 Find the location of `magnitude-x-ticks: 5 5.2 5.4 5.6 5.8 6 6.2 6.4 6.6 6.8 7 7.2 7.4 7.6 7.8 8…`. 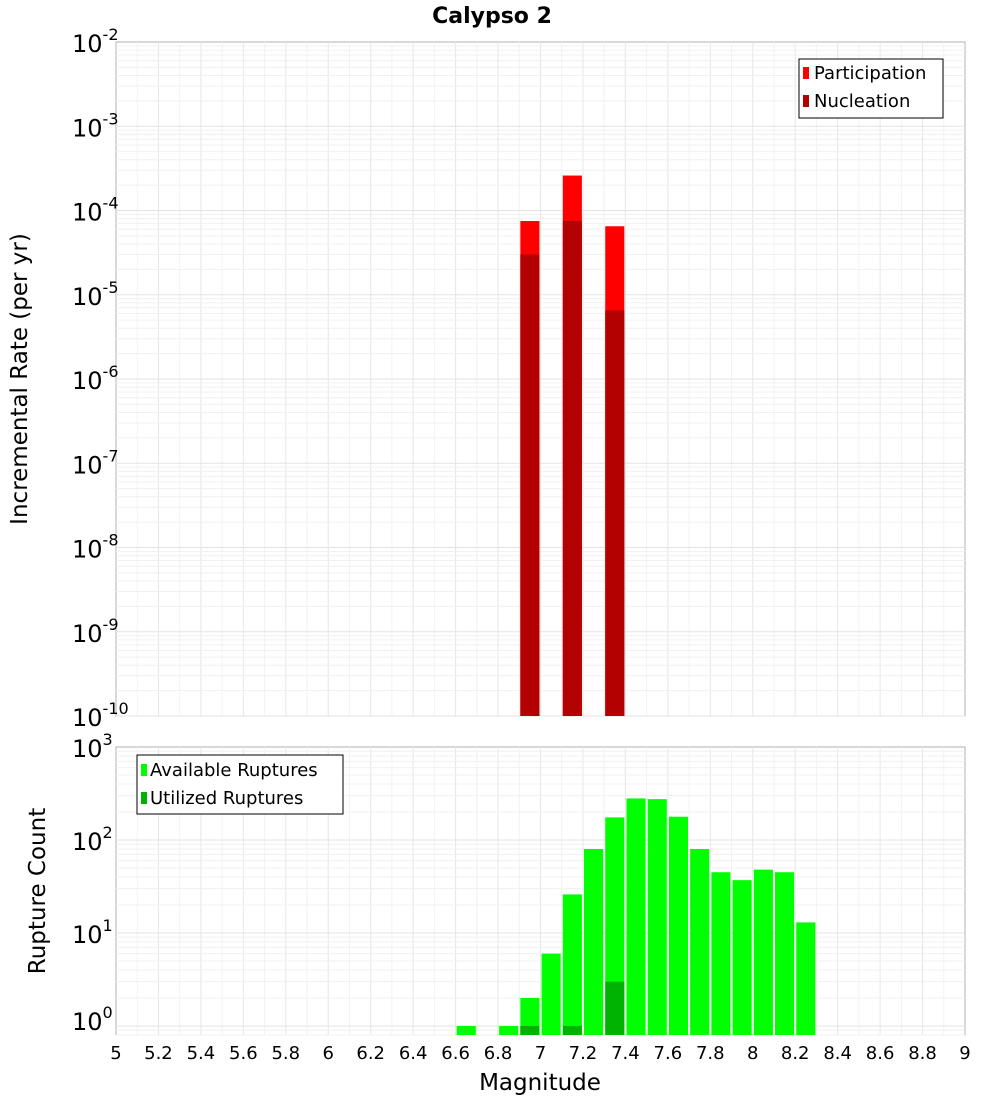

magnitude-x-ticks: 5 5.2 5.4 5.6 5.8 6 6.2 6.4 6.6 6.8 7 7.2 7.4 7.6 7.8 8… is located at coordinates (540, 1053).